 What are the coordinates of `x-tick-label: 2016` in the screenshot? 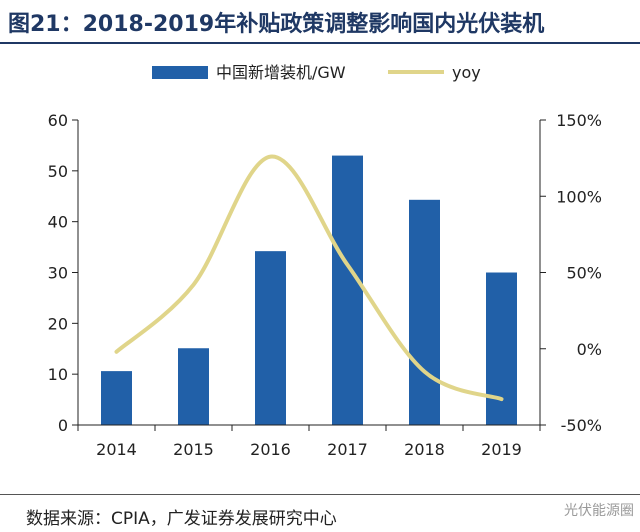 It's located at (270, 449).